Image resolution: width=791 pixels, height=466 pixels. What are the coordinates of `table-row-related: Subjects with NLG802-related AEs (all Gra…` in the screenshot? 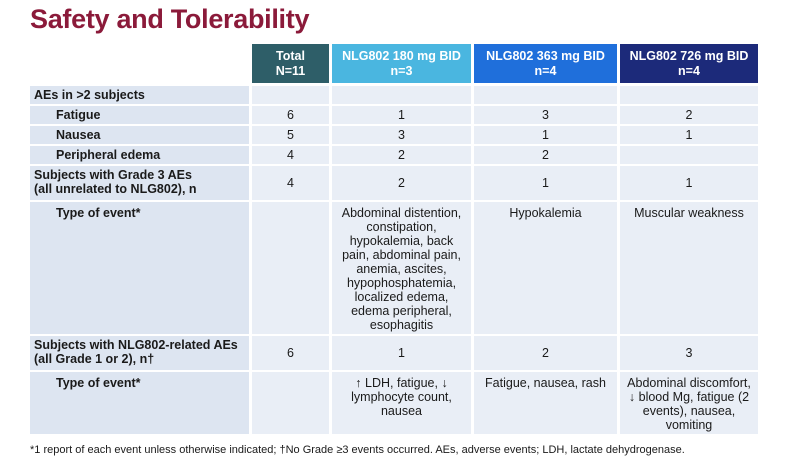 It's located at (394, 354).